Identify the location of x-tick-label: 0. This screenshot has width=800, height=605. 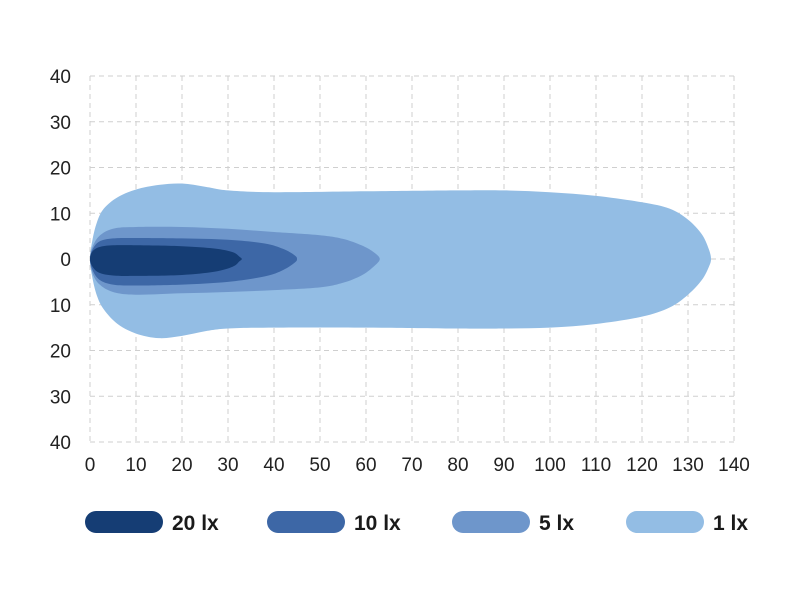
(90, 465).